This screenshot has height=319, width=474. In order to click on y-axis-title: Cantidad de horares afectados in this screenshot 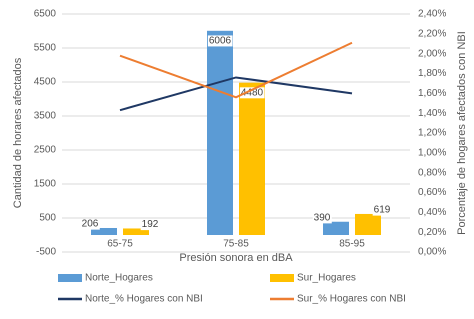, I will do `click(18, 132)`.